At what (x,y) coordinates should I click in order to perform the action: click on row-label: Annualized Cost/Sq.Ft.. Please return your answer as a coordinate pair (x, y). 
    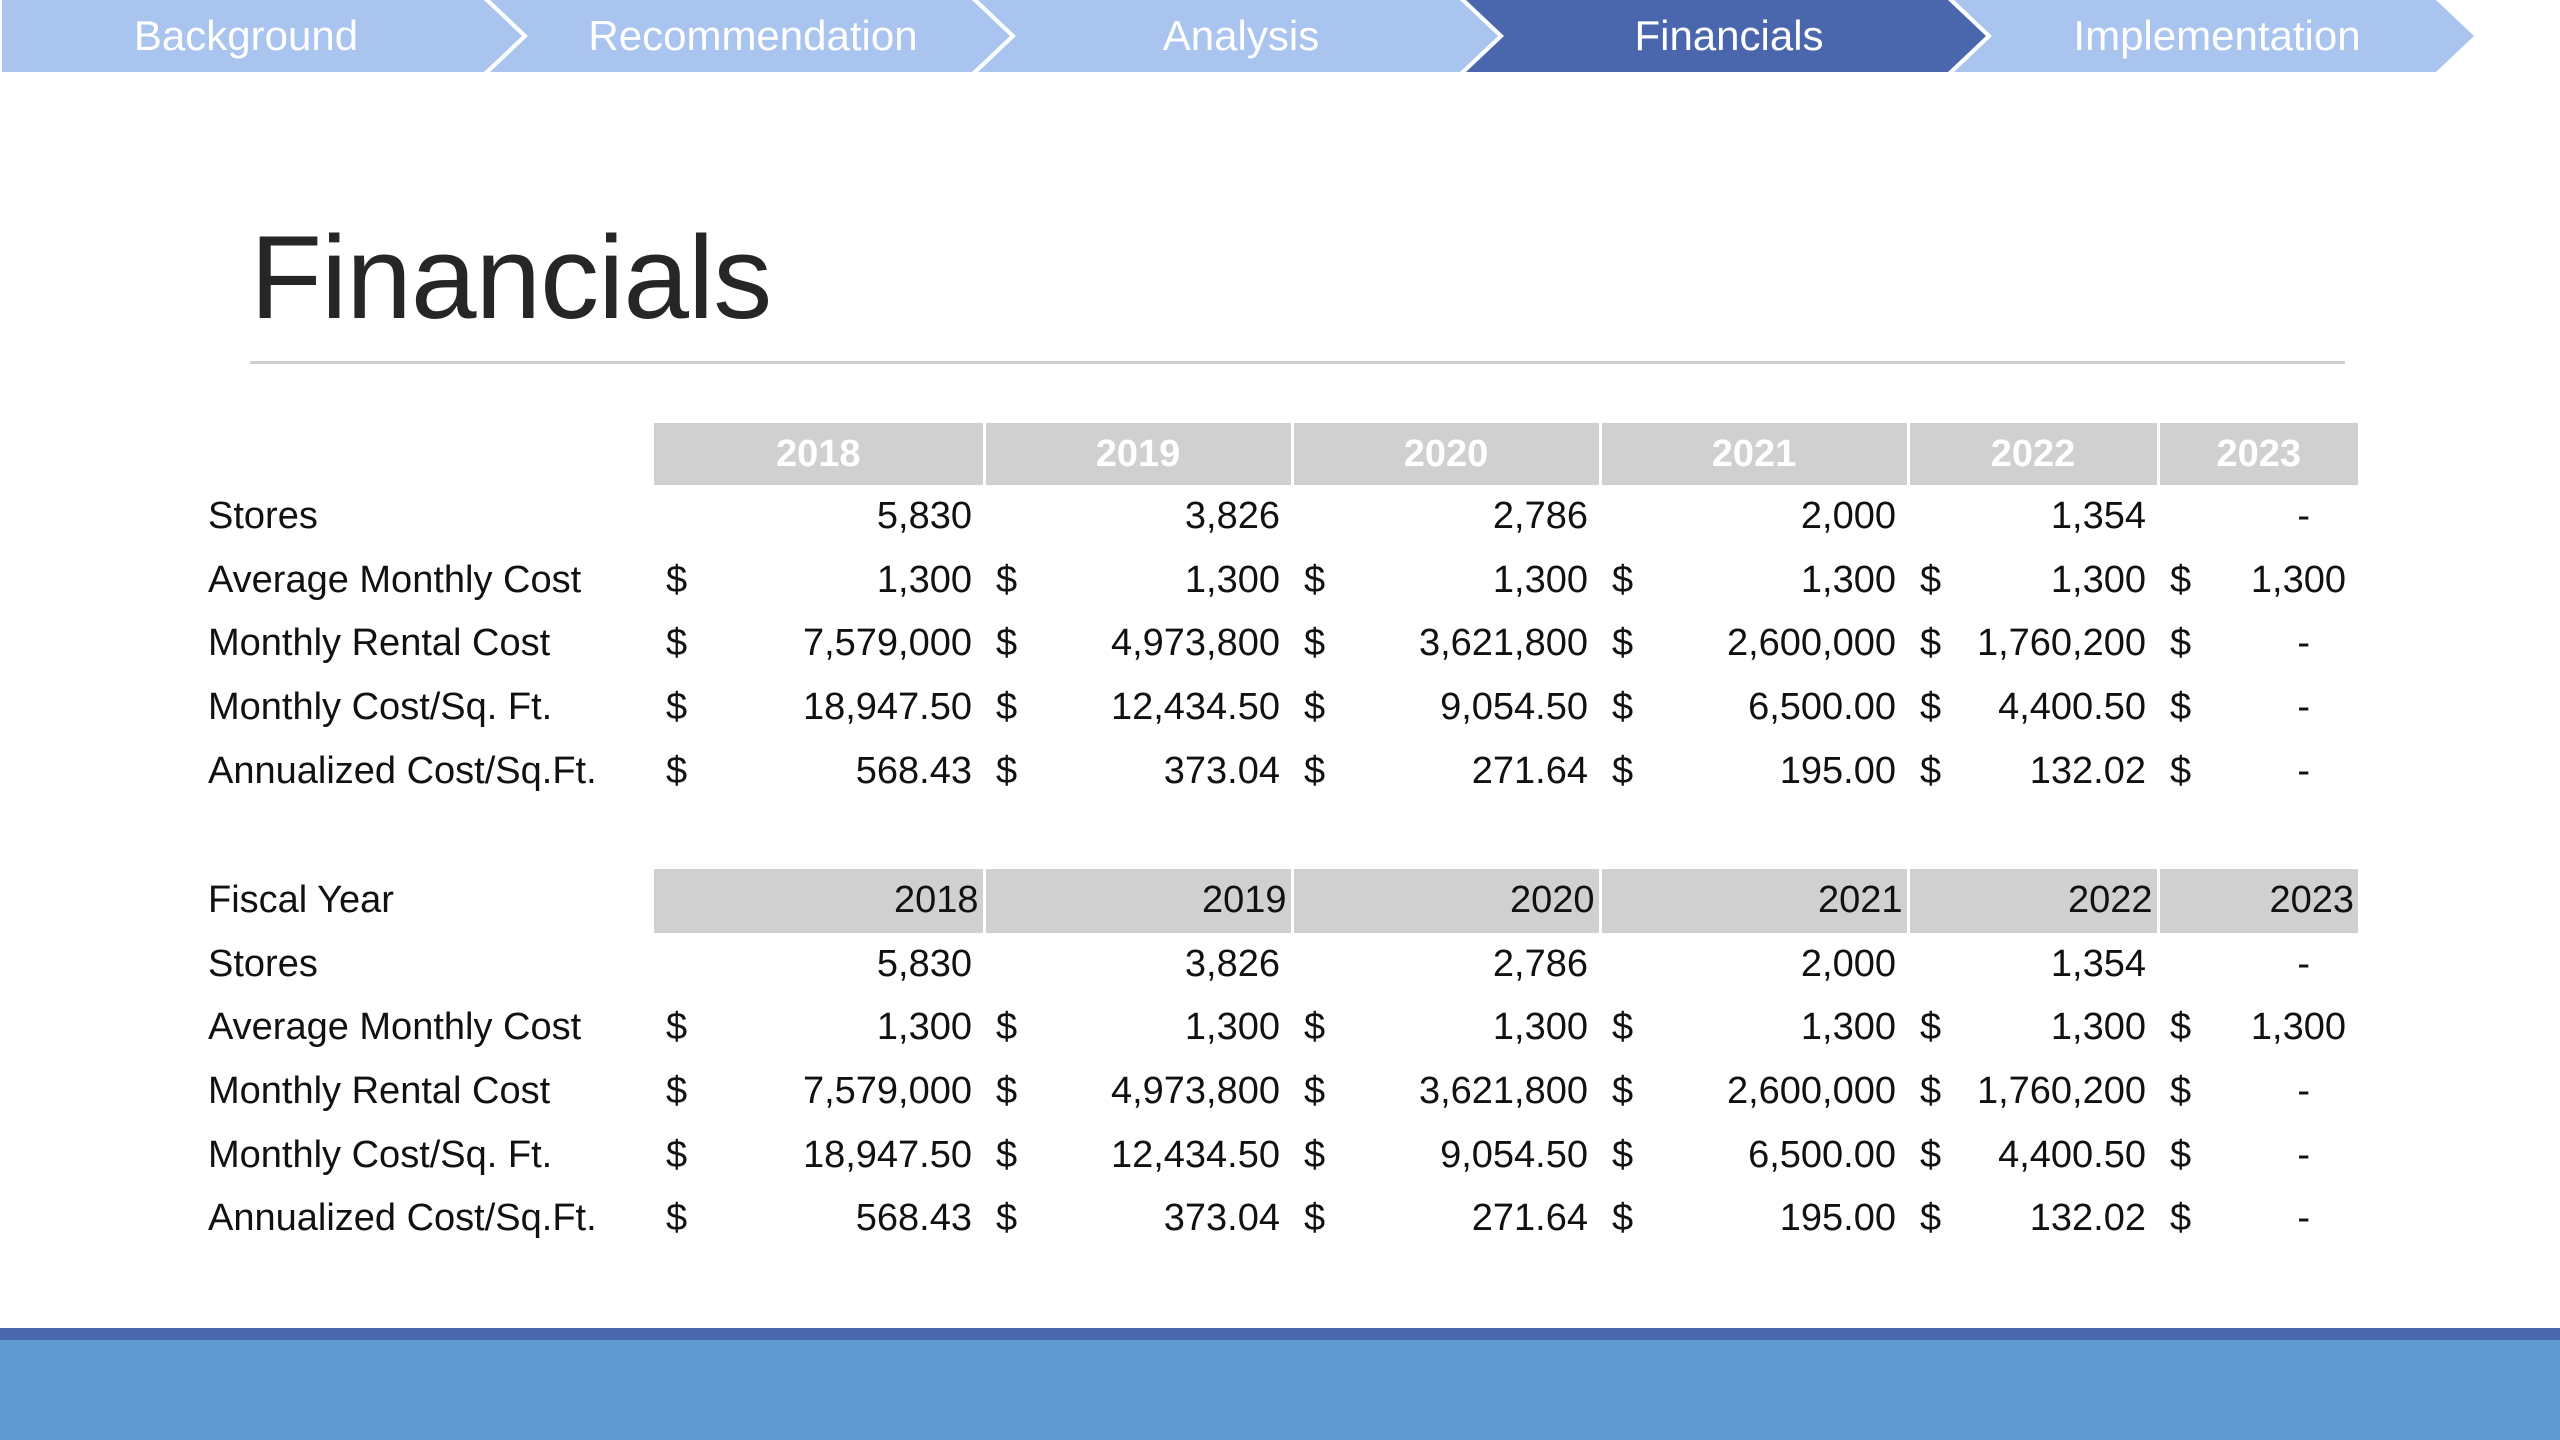
    Looking at the image, I should click on (402, 770).